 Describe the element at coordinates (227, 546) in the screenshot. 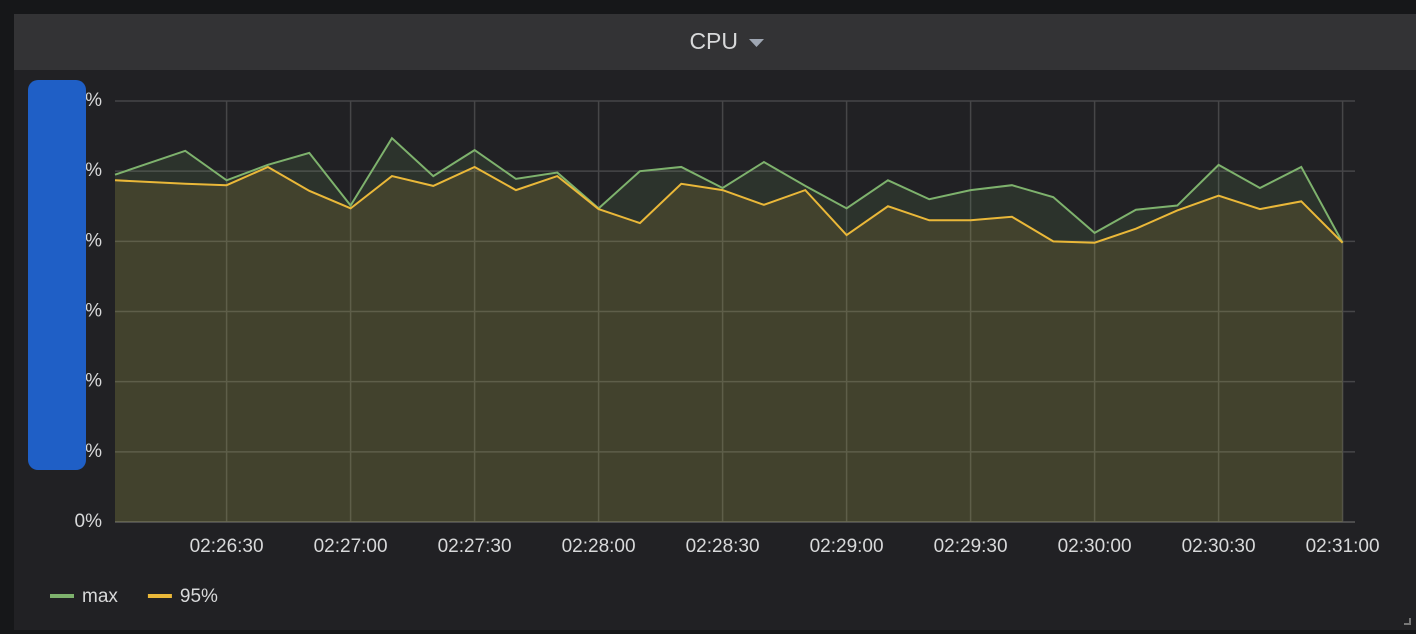

I see `x-tick-label: 02:26:30` at that location.